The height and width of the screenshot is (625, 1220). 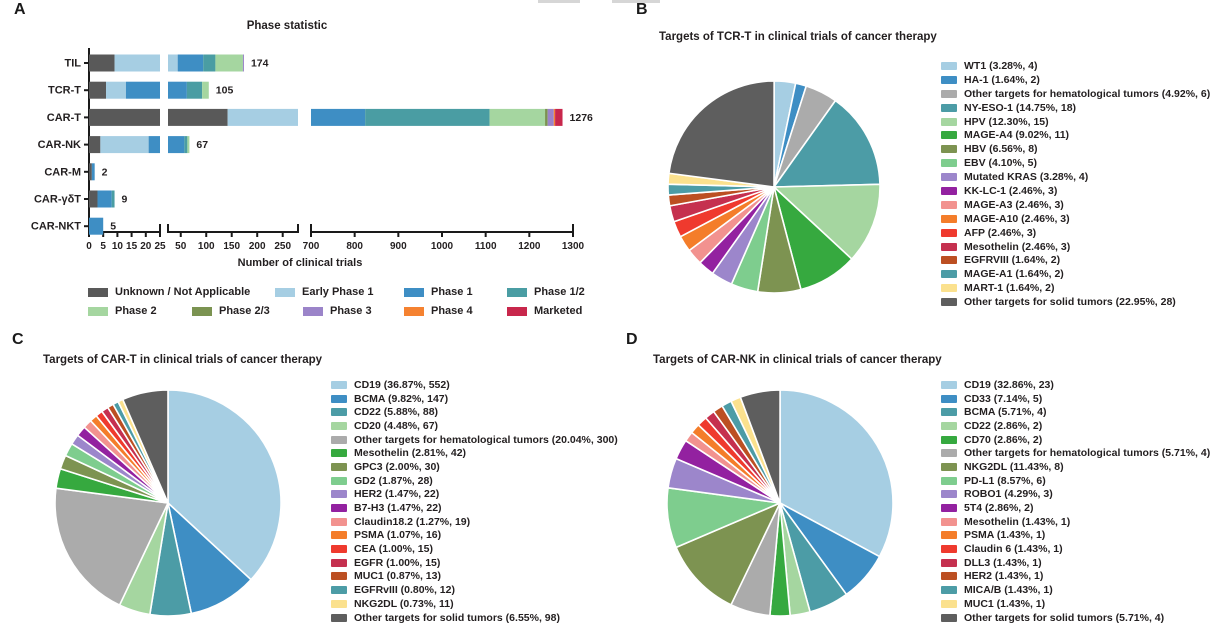 What do you see at coordinates (1017, 521) in the screenshot?
I see `legend-label: Mesothelin (1.43%, 1)` at bounding box center [1017, 521].